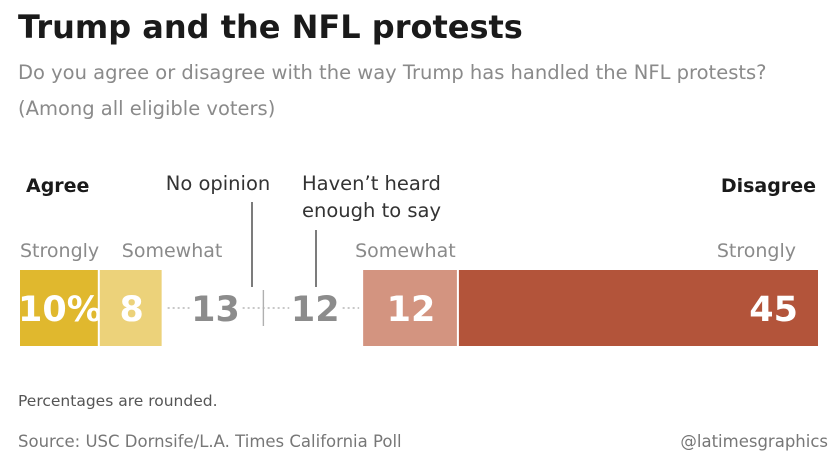  I want to click on value-label-3: 13, so click(215, 310).